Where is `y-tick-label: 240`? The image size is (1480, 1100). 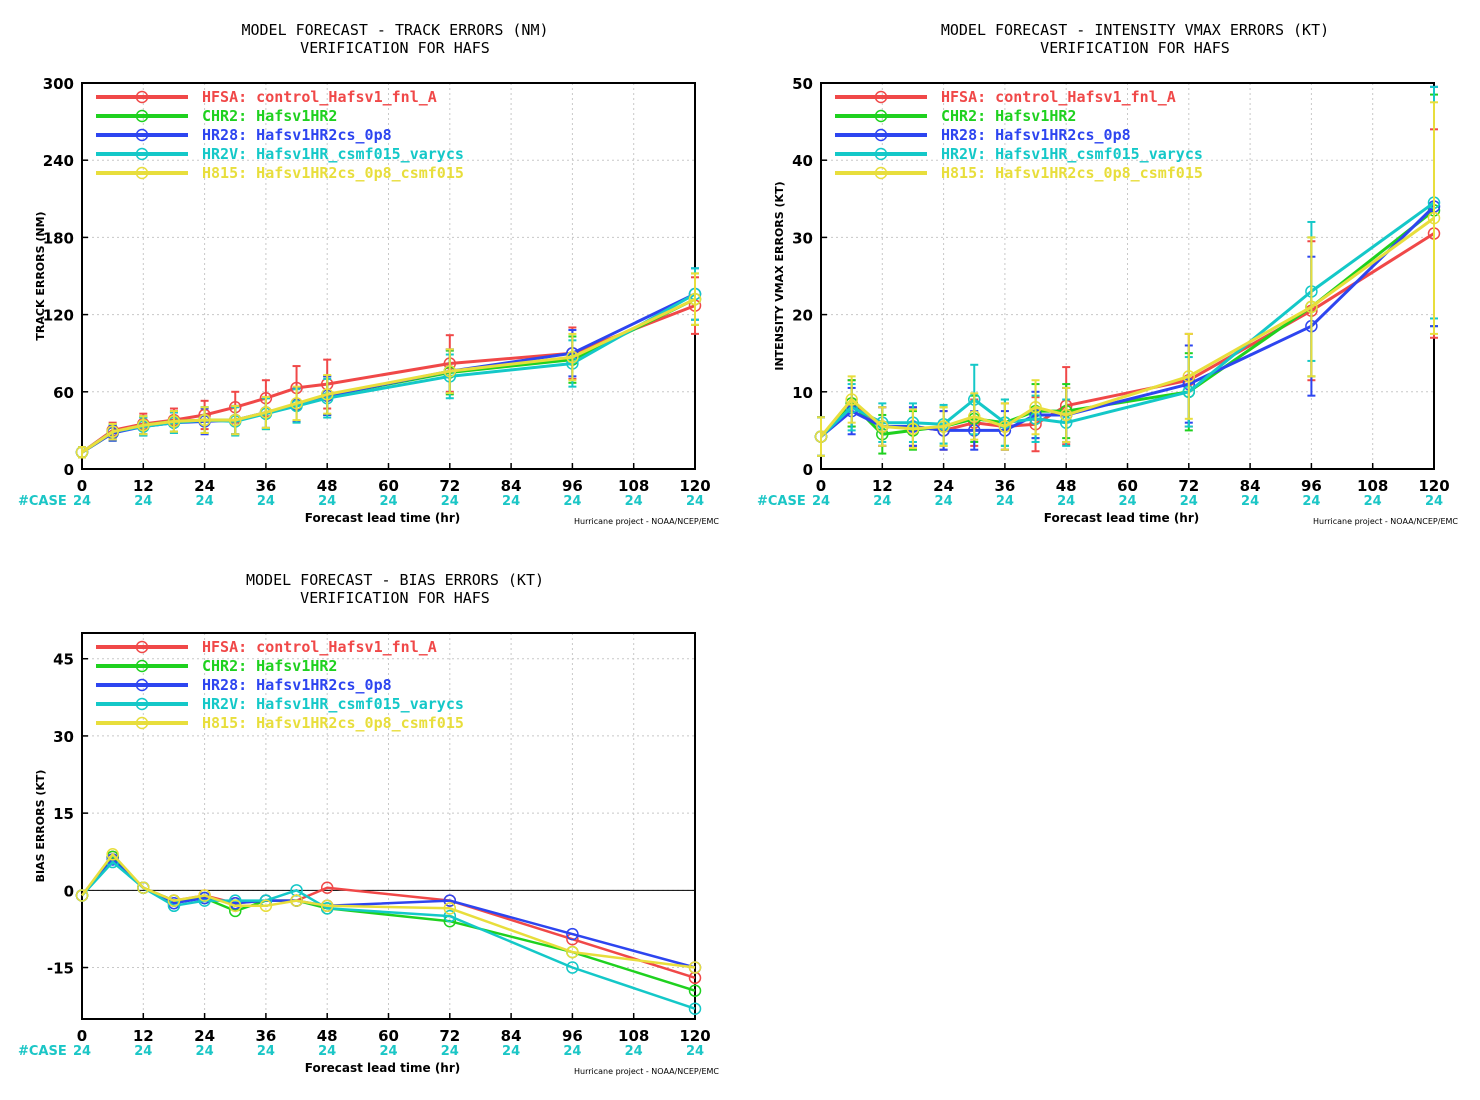 y-tick-label: 240 is located at coordinates (58, 161).